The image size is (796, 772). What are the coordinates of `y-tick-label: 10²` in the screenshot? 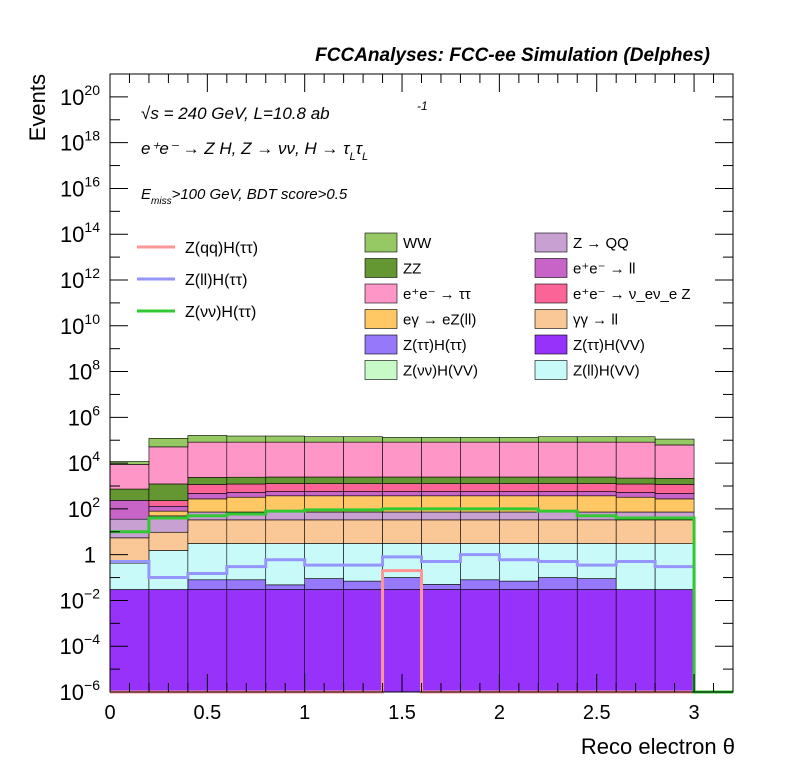 It's located at (84, 508).